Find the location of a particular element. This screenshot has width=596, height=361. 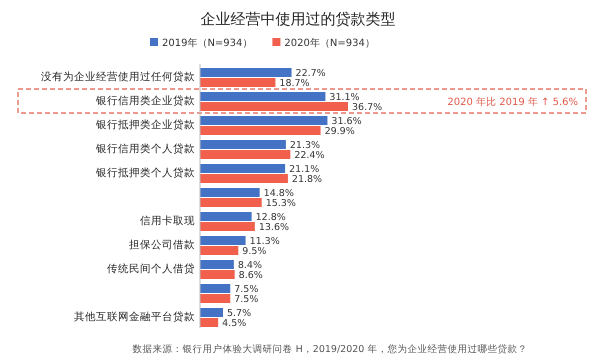

y-tick-label: 银行信用类个人贷款 is located at coordinates (145, 148).